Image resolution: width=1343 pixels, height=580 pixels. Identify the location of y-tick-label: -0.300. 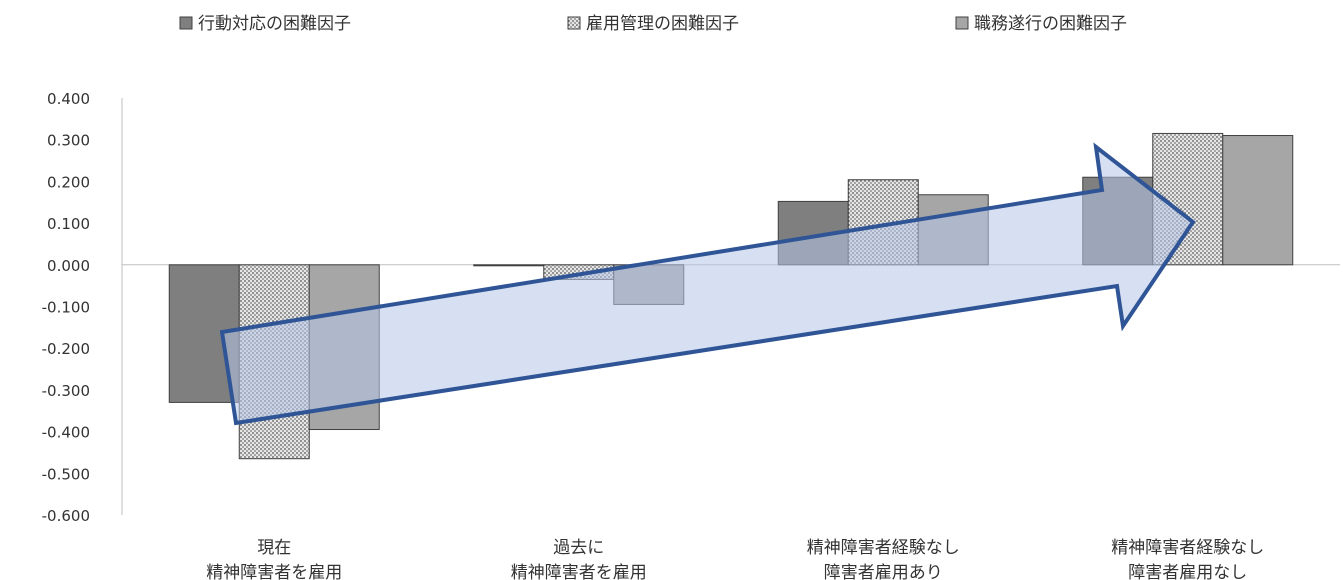
(66, 391).